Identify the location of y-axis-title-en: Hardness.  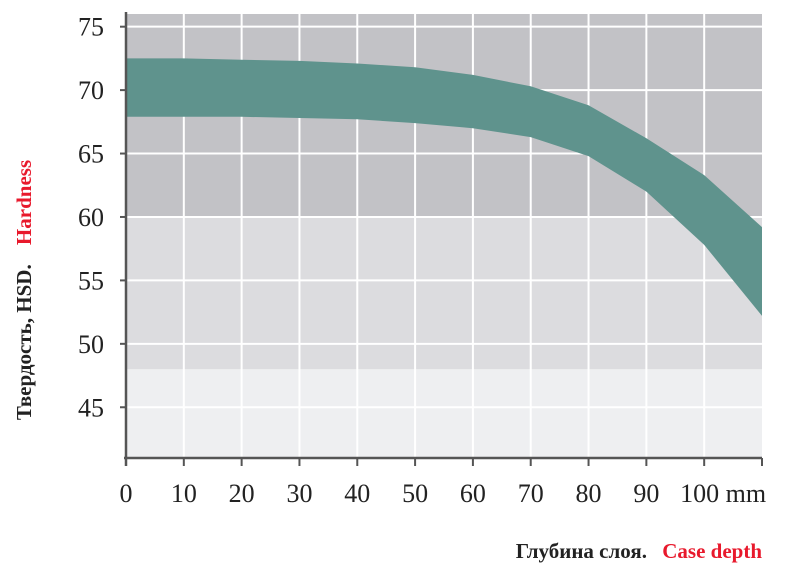
(24, 202).